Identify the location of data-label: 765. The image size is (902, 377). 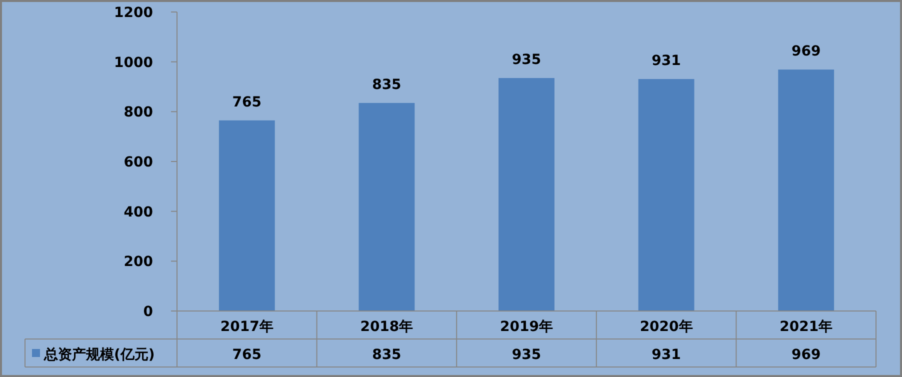
(247, 102).